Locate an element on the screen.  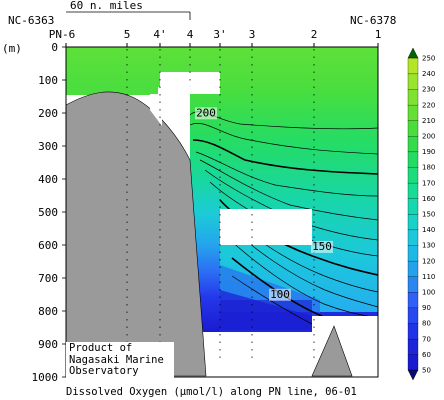
colorbar-tick-label: 180 is located at coordinates (428, 168).